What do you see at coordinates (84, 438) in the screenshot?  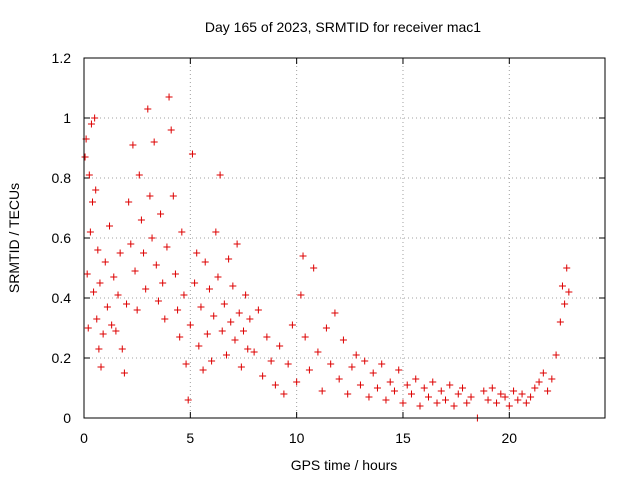 I see `x-tick-label: 0` at bounding box center [84, 438].